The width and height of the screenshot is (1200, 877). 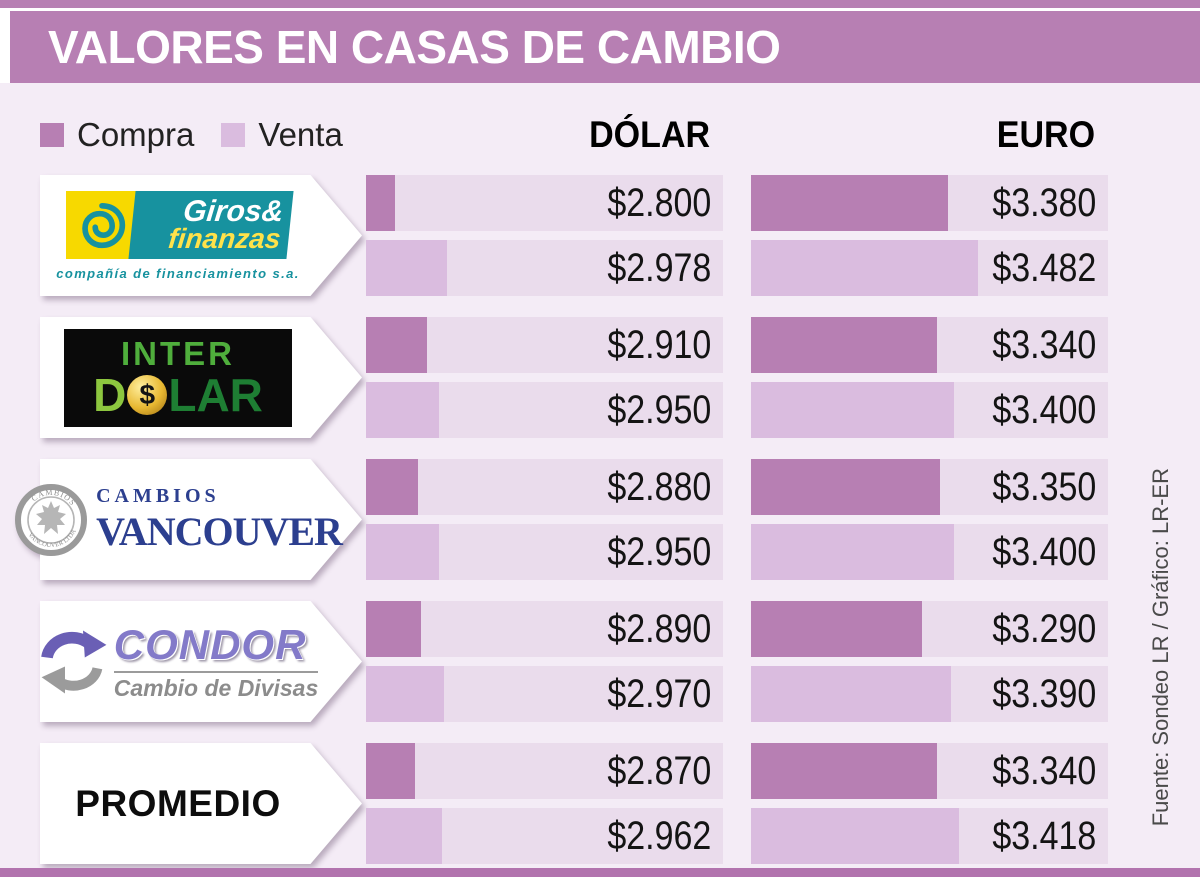 What do you see at coordinates (224, 238) in the screenshot?
I see `giros-logo-line2: finanzas` at bounding box center [224, 238].